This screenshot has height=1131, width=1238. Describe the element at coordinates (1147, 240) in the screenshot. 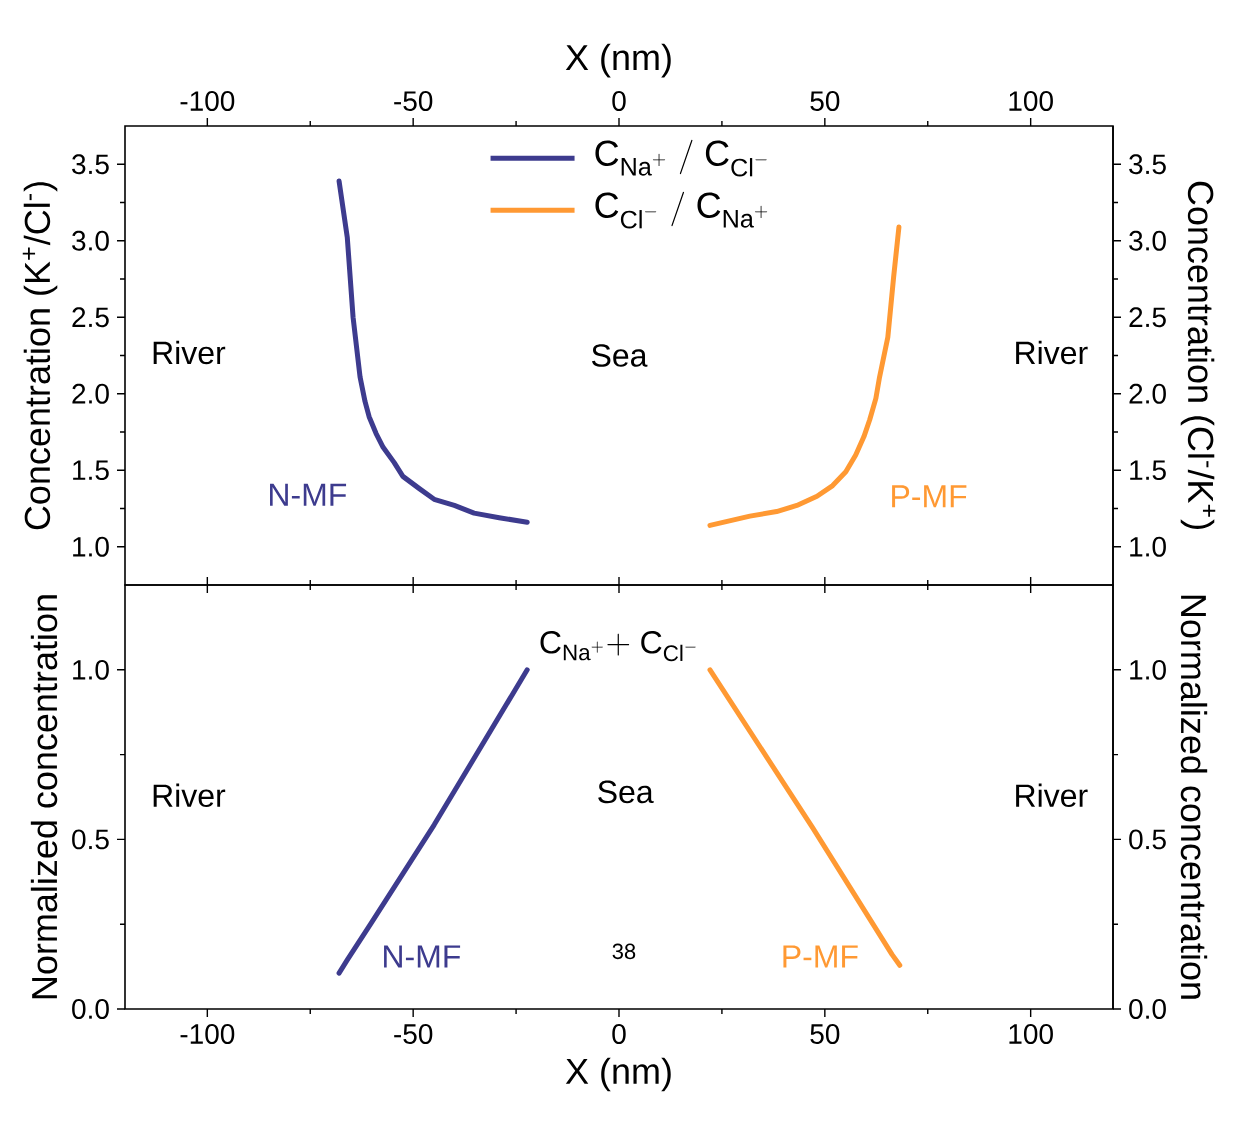

I see `y2-tick-label: 3.0` at that location.